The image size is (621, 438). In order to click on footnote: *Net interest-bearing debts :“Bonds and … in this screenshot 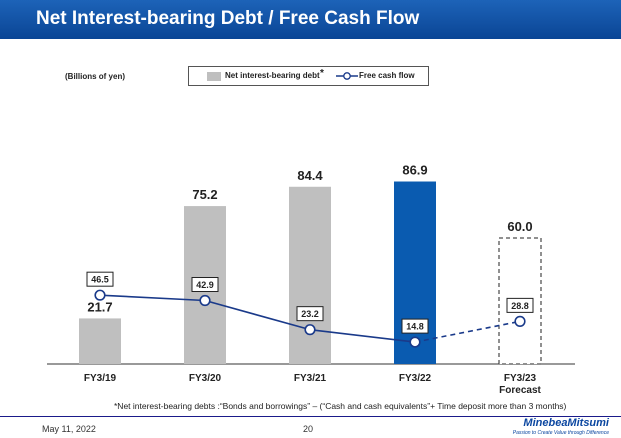, I will do `click(340, 406)`.